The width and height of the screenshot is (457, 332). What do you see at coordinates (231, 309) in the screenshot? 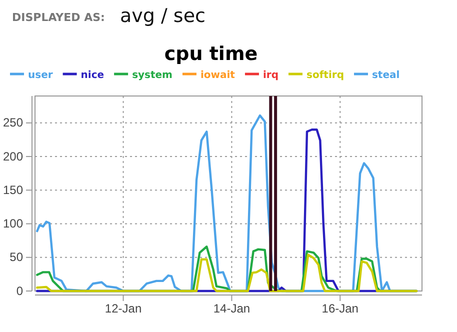
I see `x-tick-label: 14-Jan` at bounding box center [231, 309].